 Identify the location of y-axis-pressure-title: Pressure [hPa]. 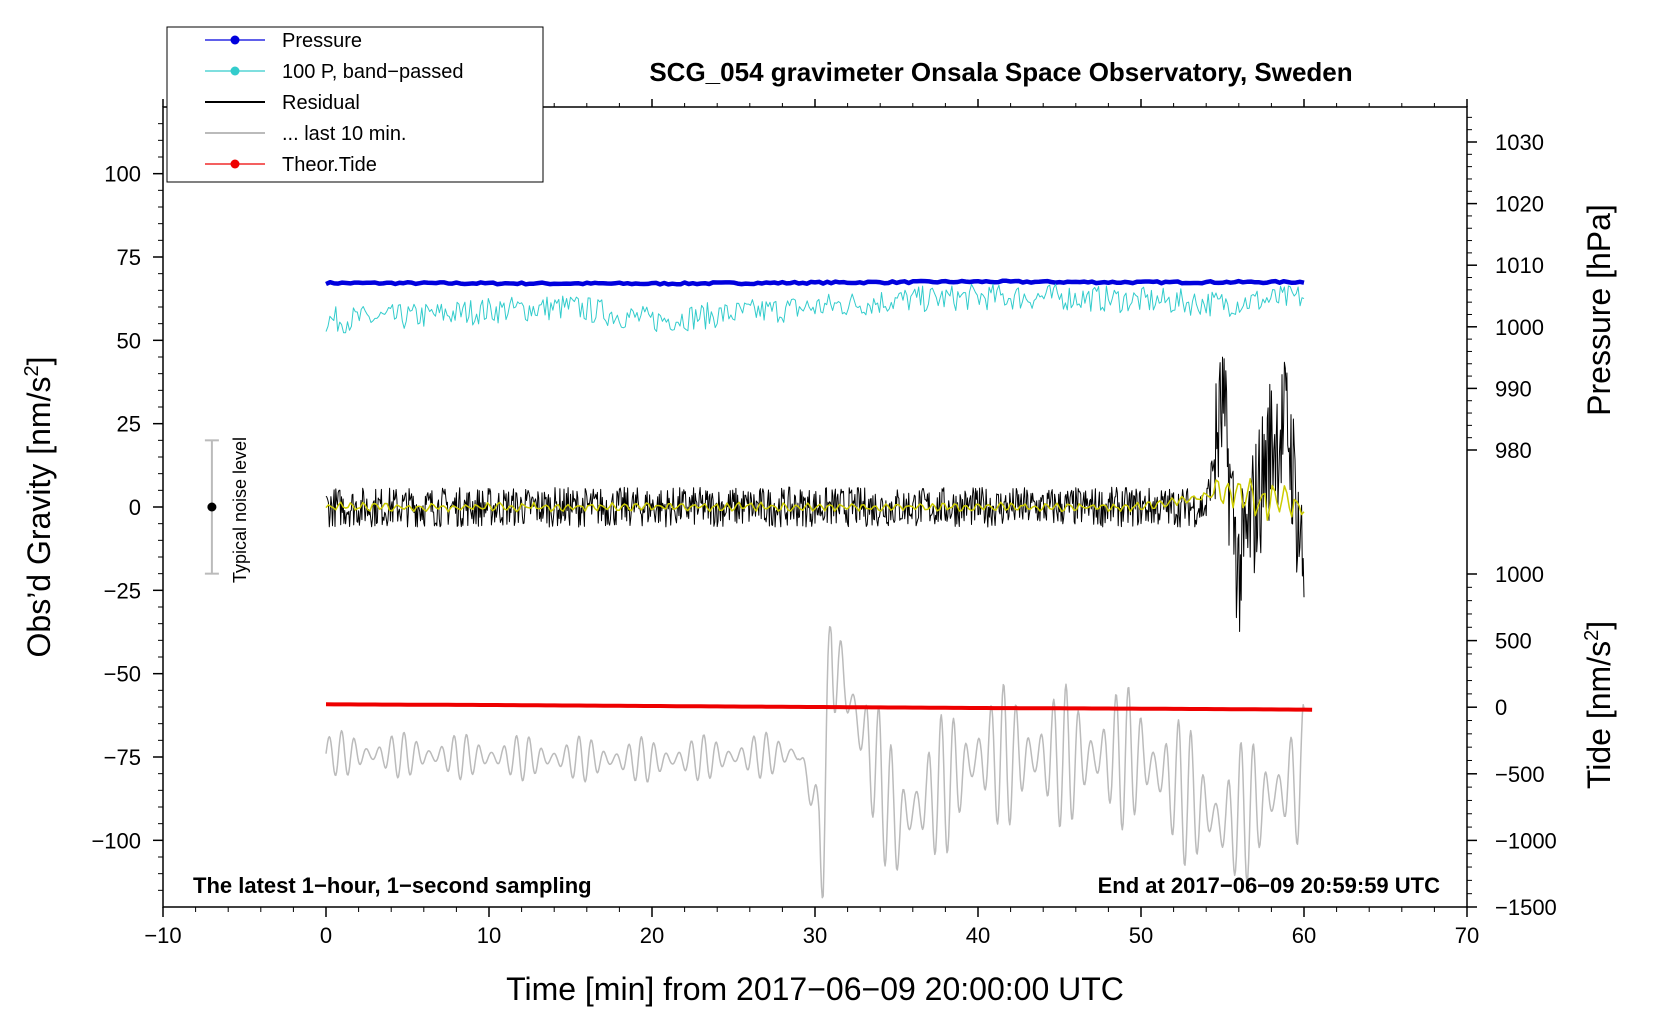
(1599, 310).